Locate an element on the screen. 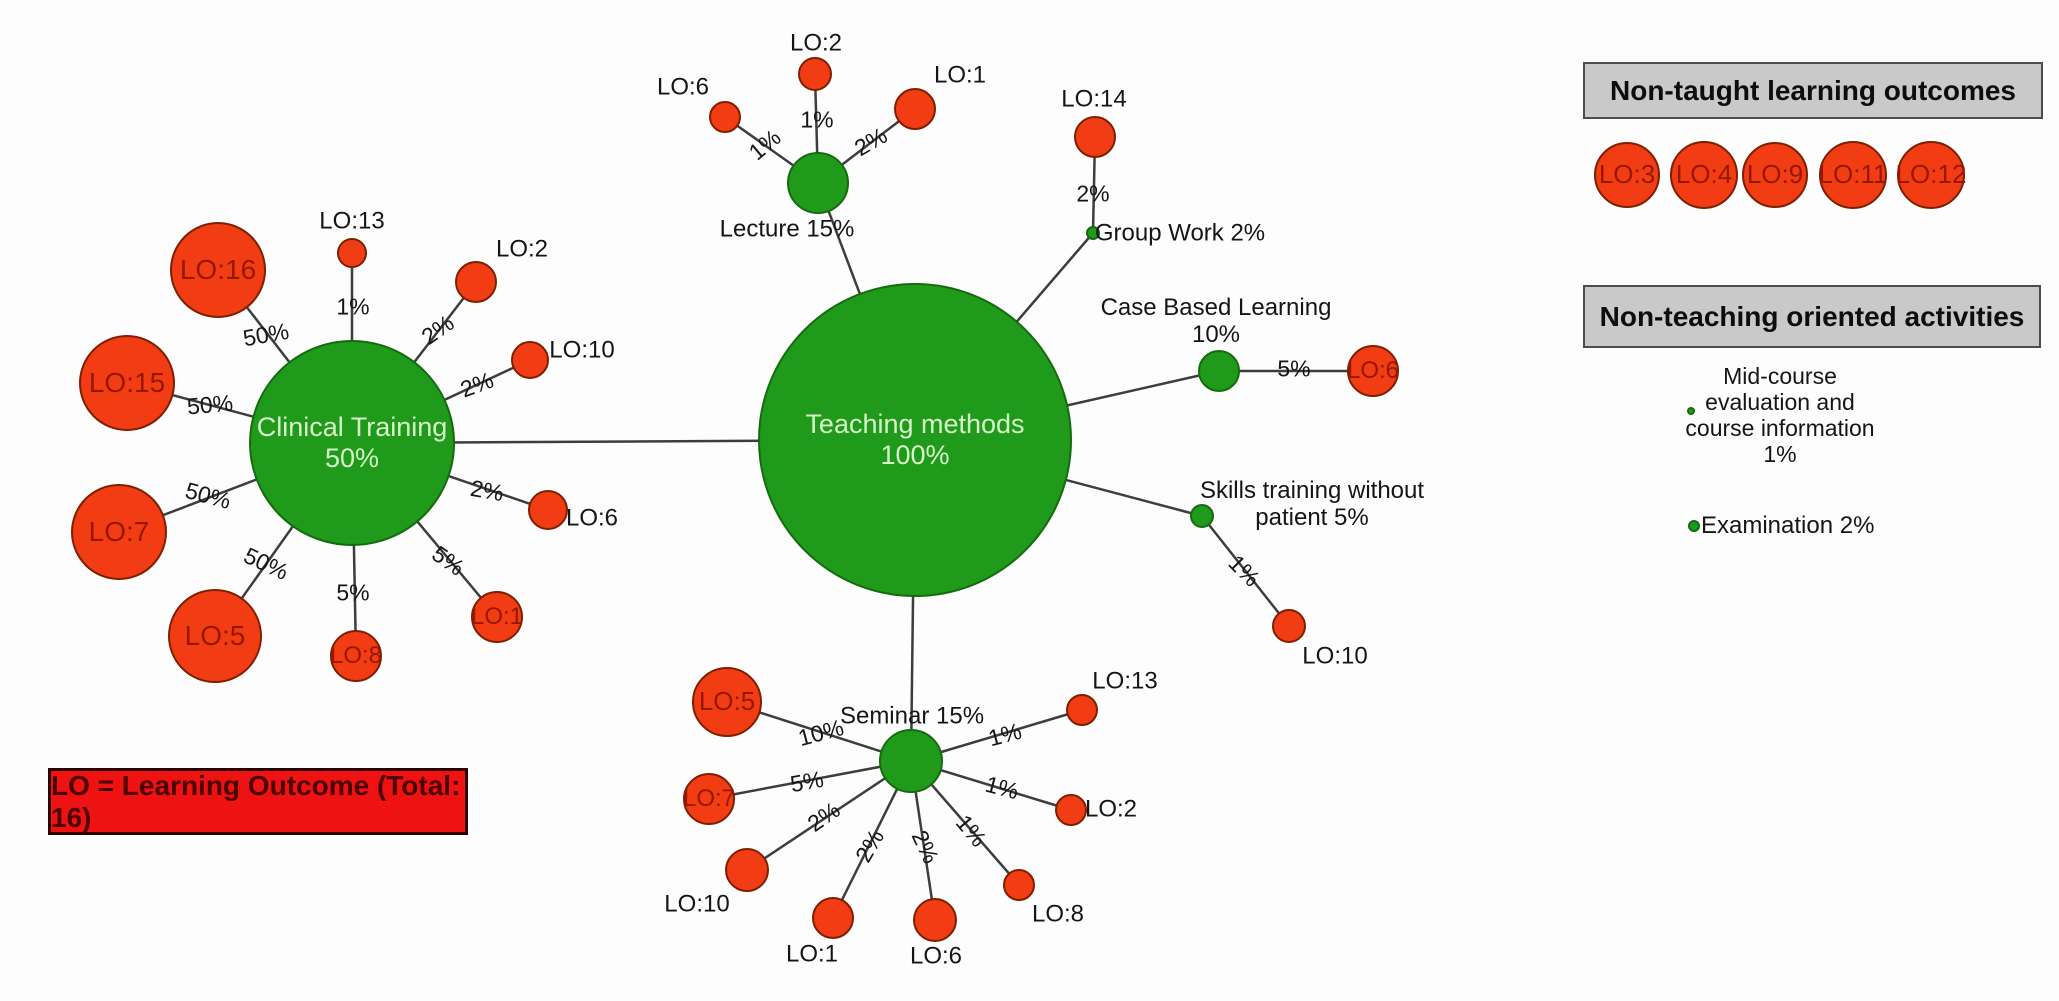 Image resolution: width=2059 pixels, height=1001 pixels. node-label-clinical: Clinical Training 50% is located at coordinates (352, 442).